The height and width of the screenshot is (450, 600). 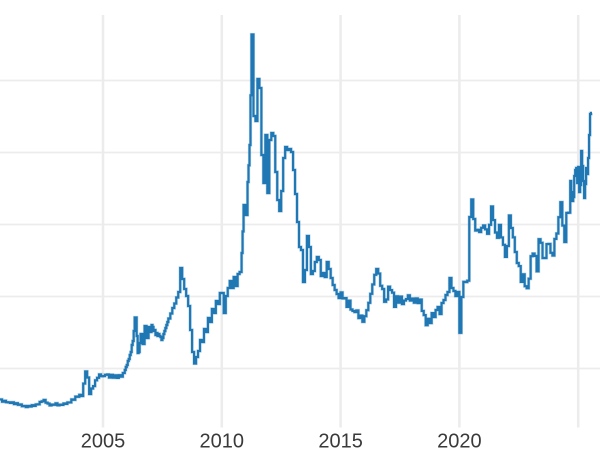 I want to click on svg-text: 2010, so click(x=222, y=440).